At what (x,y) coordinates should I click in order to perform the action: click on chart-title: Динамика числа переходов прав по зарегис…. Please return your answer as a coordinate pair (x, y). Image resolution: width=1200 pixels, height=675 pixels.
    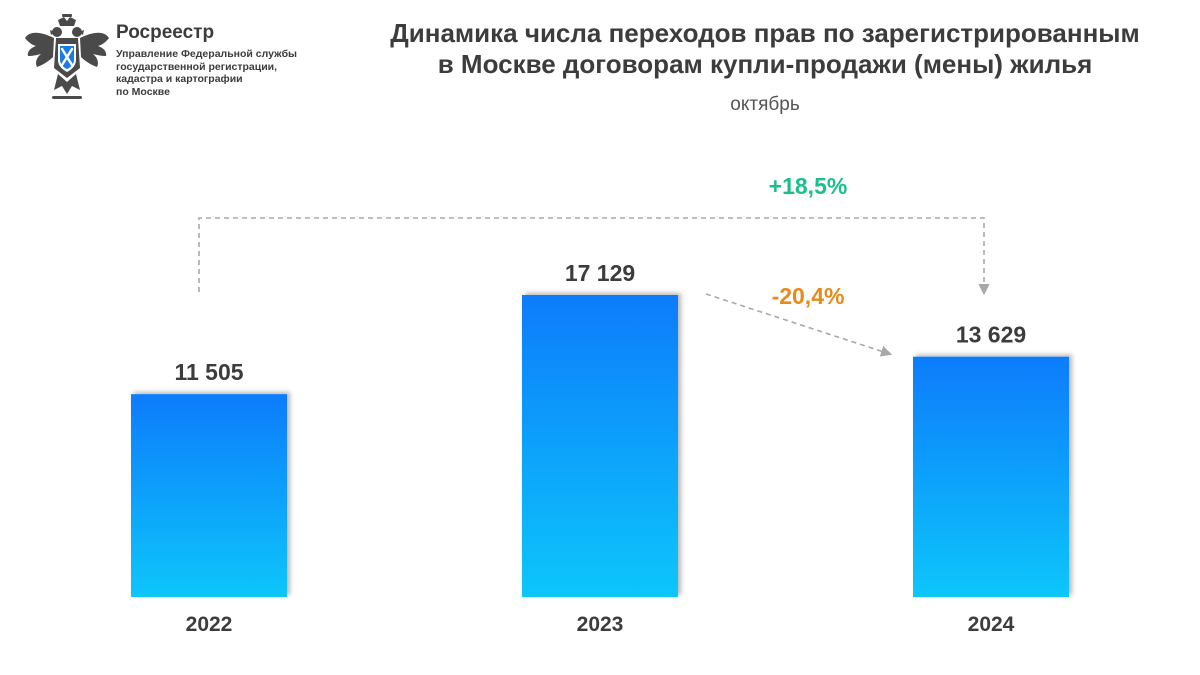
    Looking at the image, I should click on (765, 49).